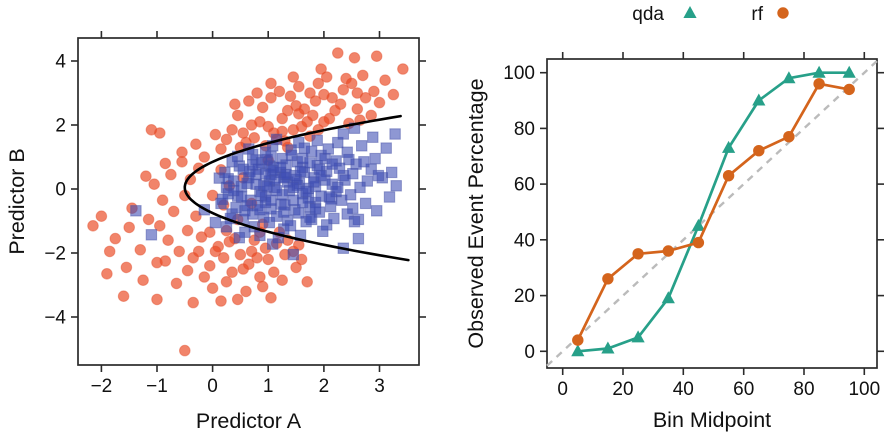 The height and width of the screenshot is (438, 893). Describe the element at coordinates (102, 386) in the screenshot. I see `x-tick-label: −2` at that location.